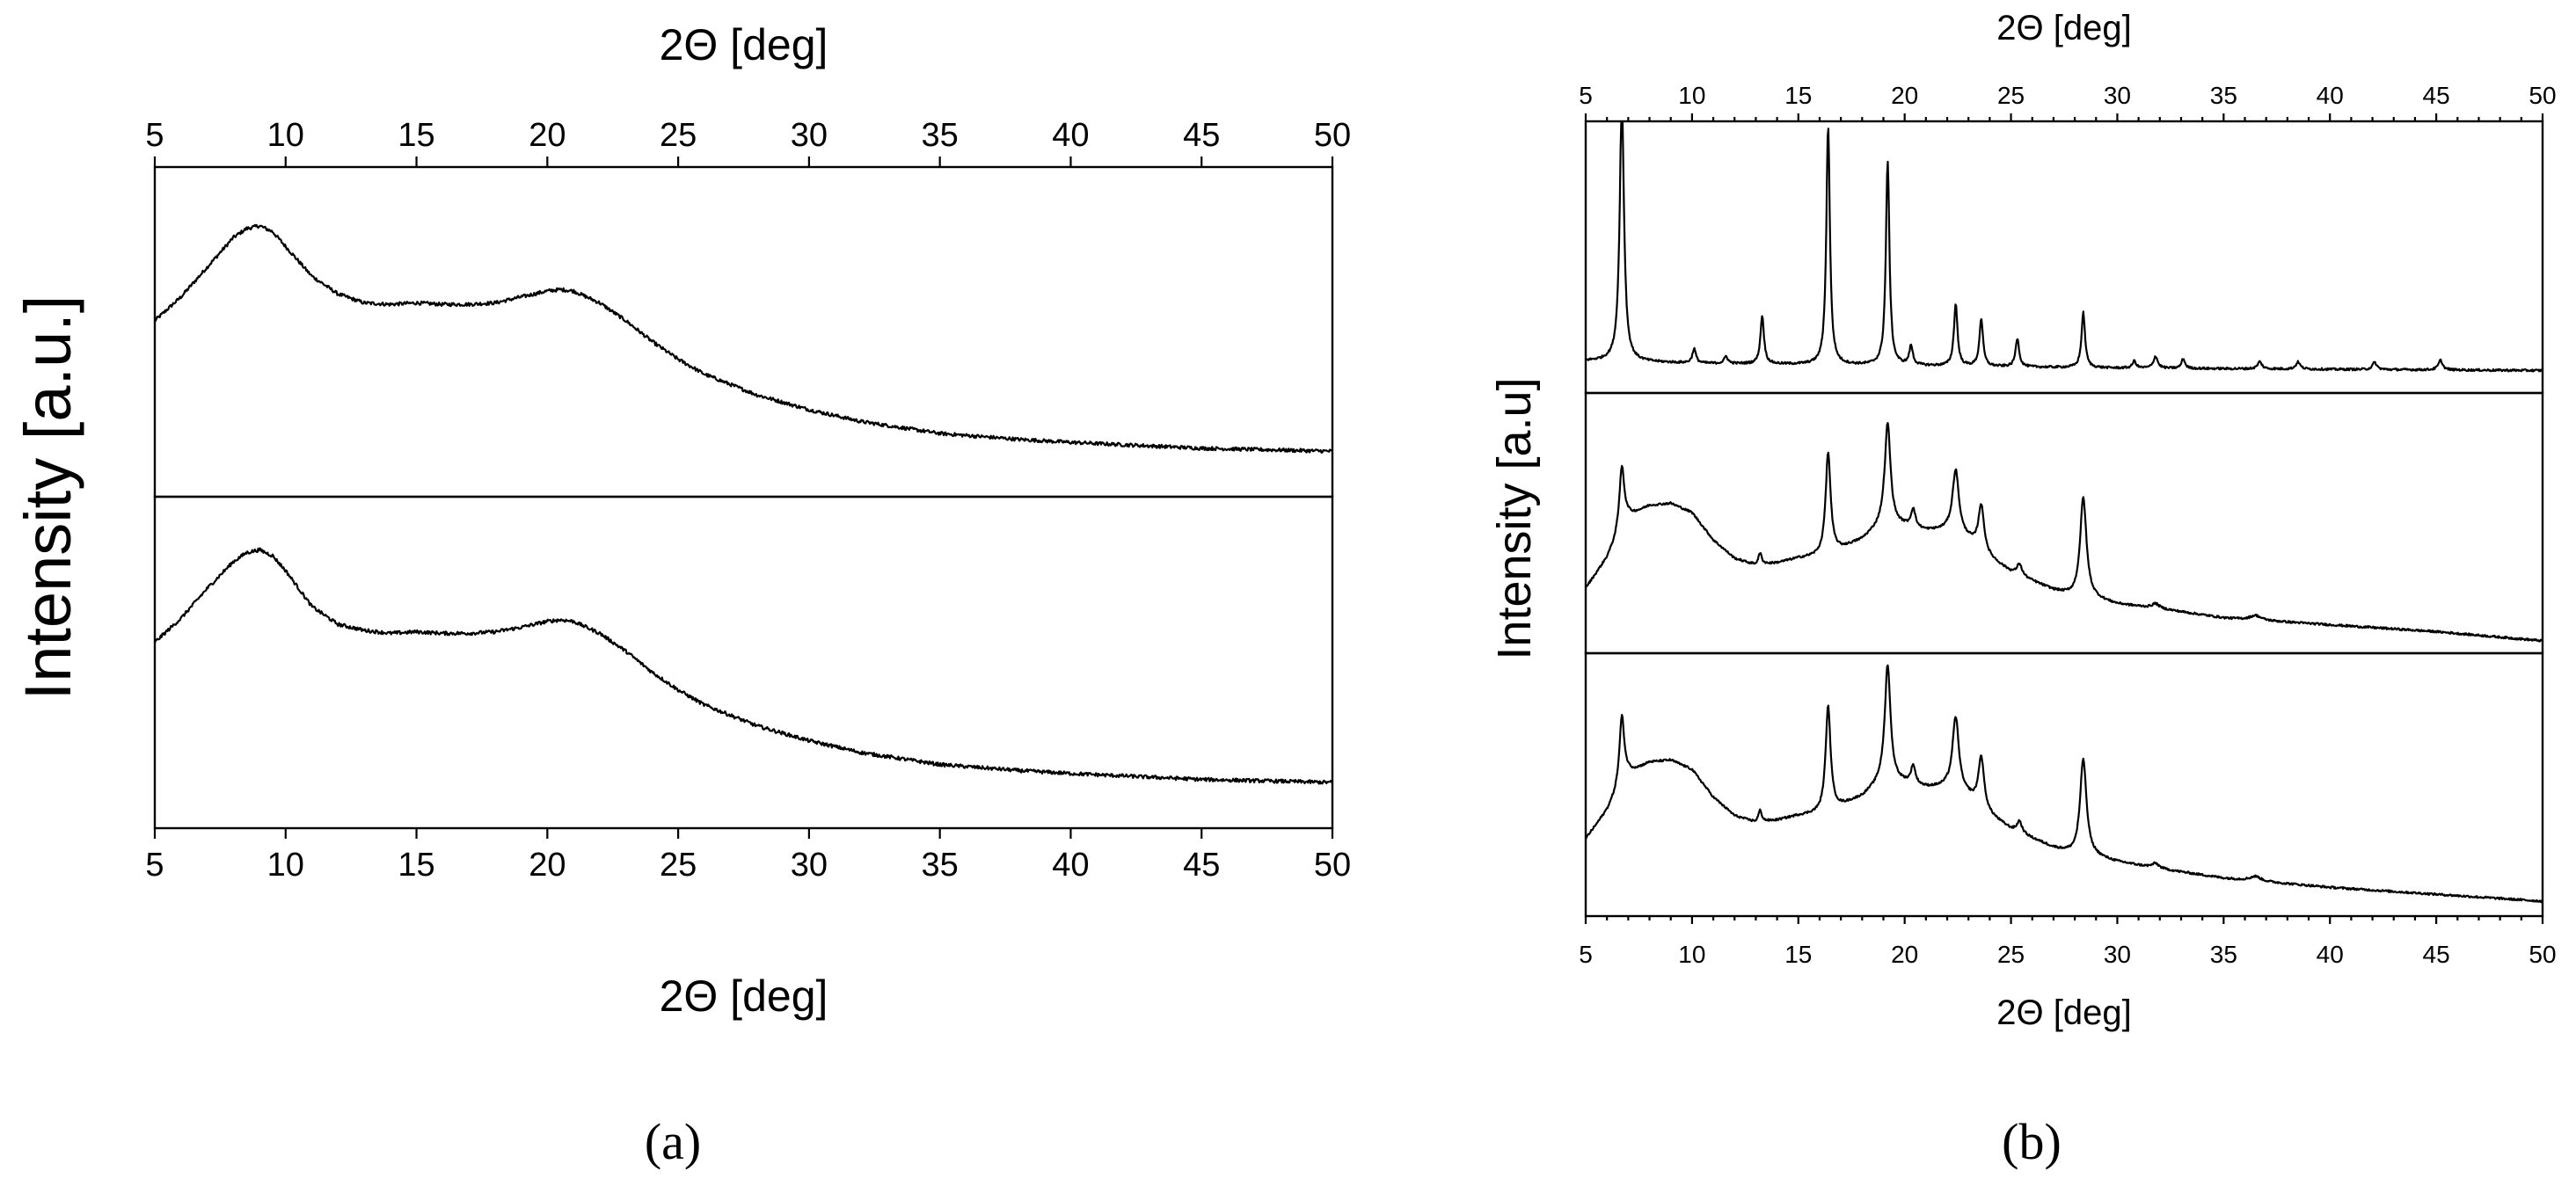 The width and height of the screenshot is (2576, 1186). Describe the element at coordinates (743, 666) in the screenshot. I see `panel-a-series-2-line` at that location.